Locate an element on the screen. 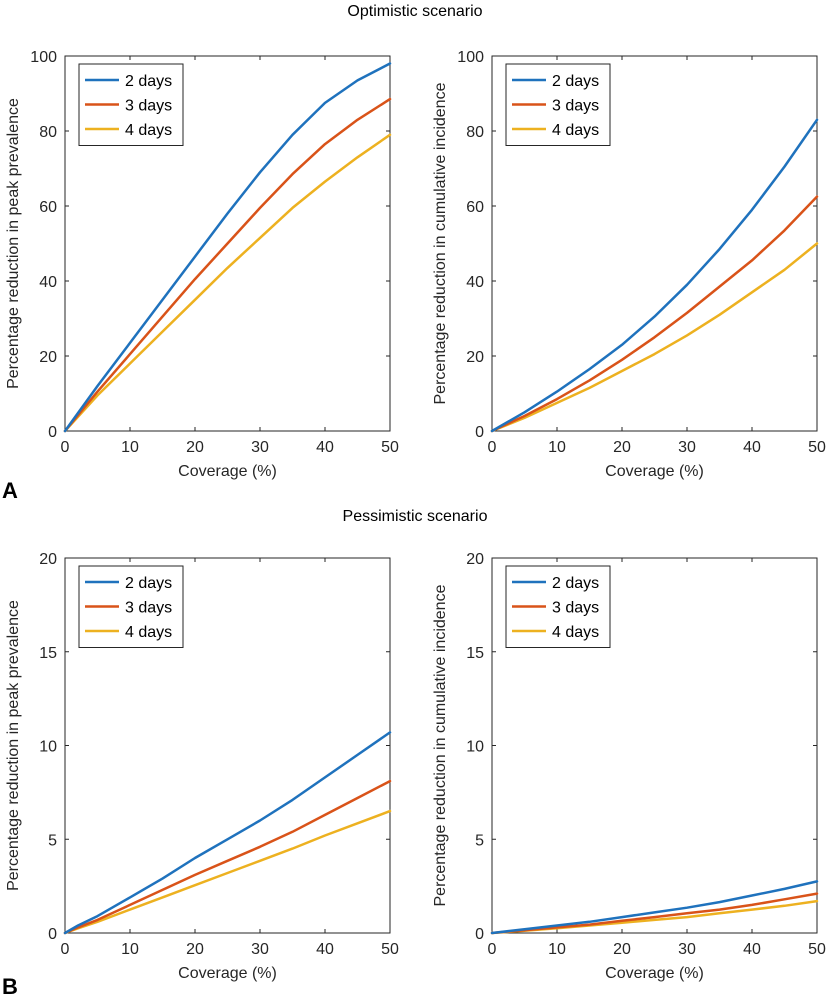 This screenshot has height=998, width=831. panel-label-b: B is located at coordinates (10, 986).